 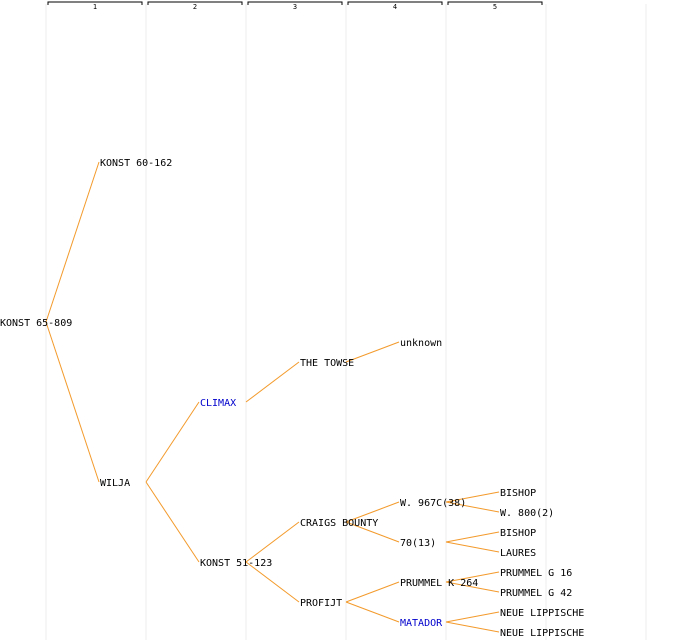 What do you see at coordinates (433, 503) in the screenshot?
I see `ancestor-name: W. 967C(38)` at bounding box center [433, 503].